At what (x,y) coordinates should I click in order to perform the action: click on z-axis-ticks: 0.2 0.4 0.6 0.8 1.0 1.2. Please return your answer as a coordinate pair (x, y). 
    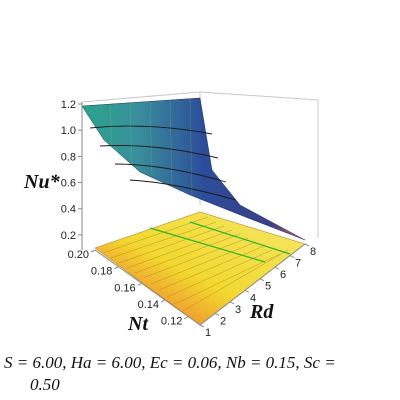
    Looking at the image, I should click on (71, 170).